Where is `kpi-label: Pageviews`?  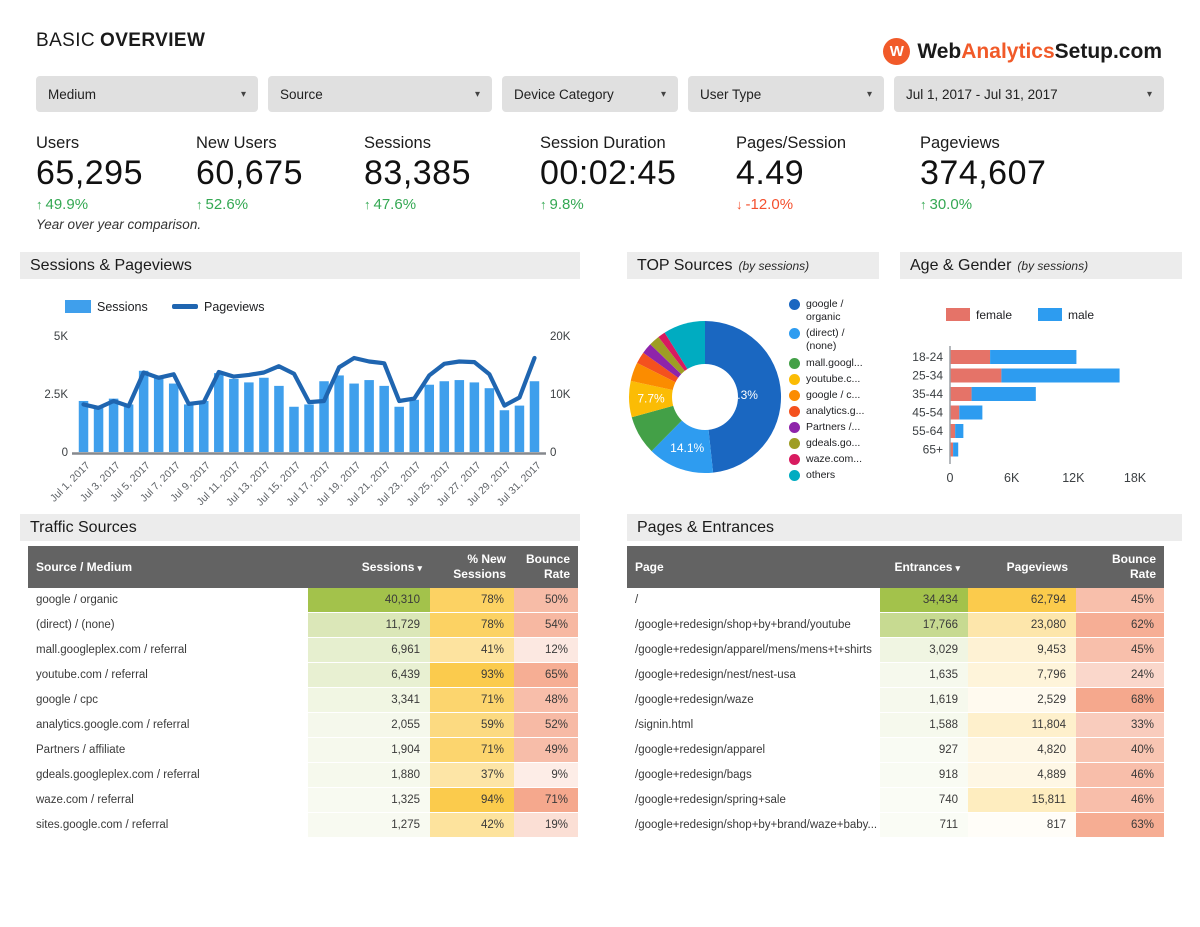 kpi-label: Pageviews is located at coordinates (960, 143).